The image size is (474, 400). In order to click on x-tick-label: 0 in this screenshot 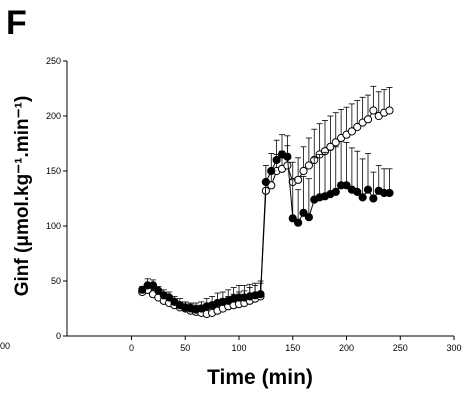, I will do `click(131, 348)`.